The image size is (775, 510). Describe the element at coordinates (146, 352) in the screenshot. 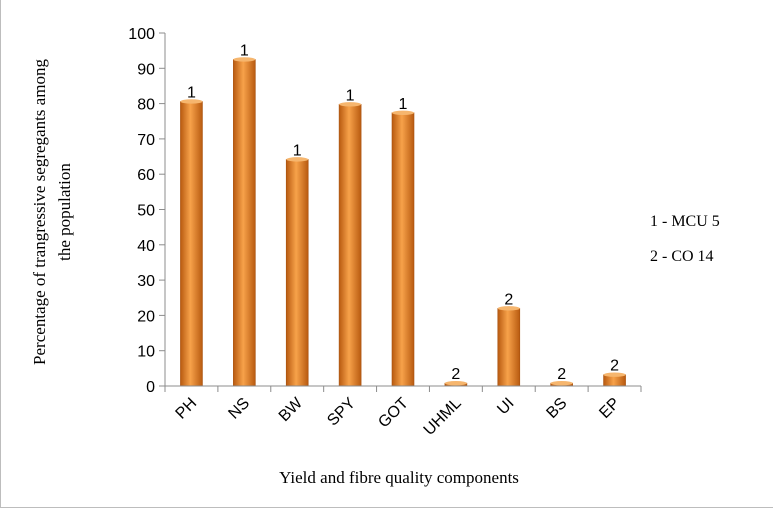

I see `y-tick-label: 10` at that location.